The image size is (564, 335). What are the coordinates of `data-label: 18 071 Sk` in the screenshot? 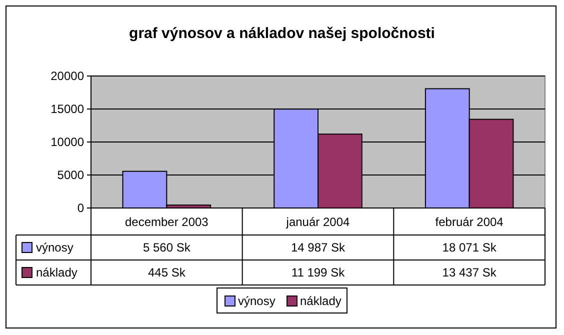 It's located at (470, 247).